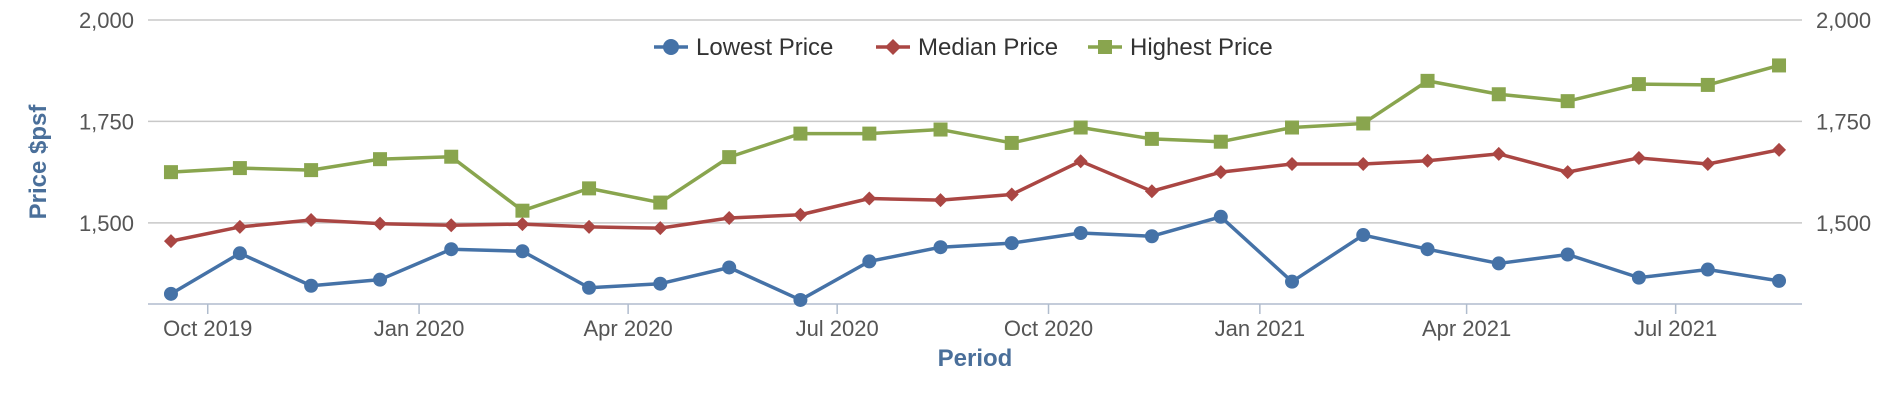 The height and width of the screenshot is (400, 1900). What do you see at coordinates (207, 328) in the screenshot?
I see `x-tick-label: Oct 2019` at bounding box center [207, 328].